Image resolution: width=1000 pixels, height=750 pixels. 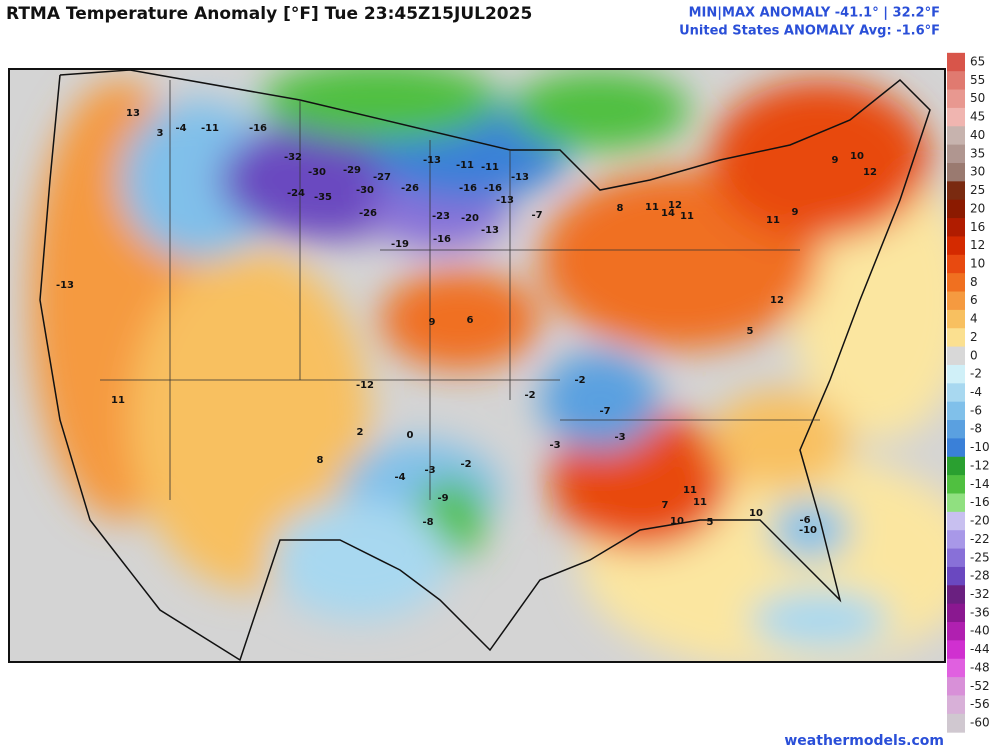 I want to click on colorbar-label: -16, so click(x=980, y=502).